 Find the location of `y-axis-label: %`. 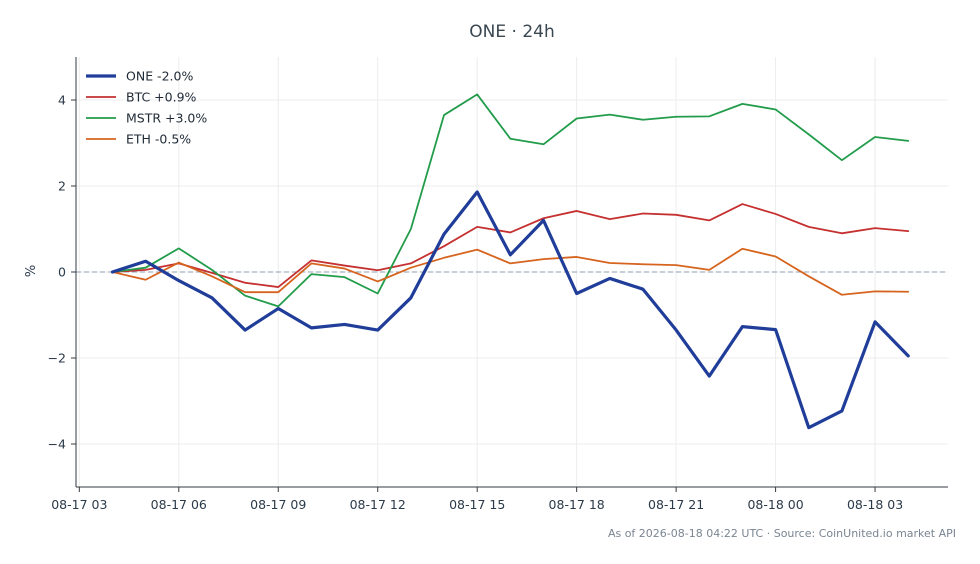

y-axis-label: % is located at coordinates (31, 271).